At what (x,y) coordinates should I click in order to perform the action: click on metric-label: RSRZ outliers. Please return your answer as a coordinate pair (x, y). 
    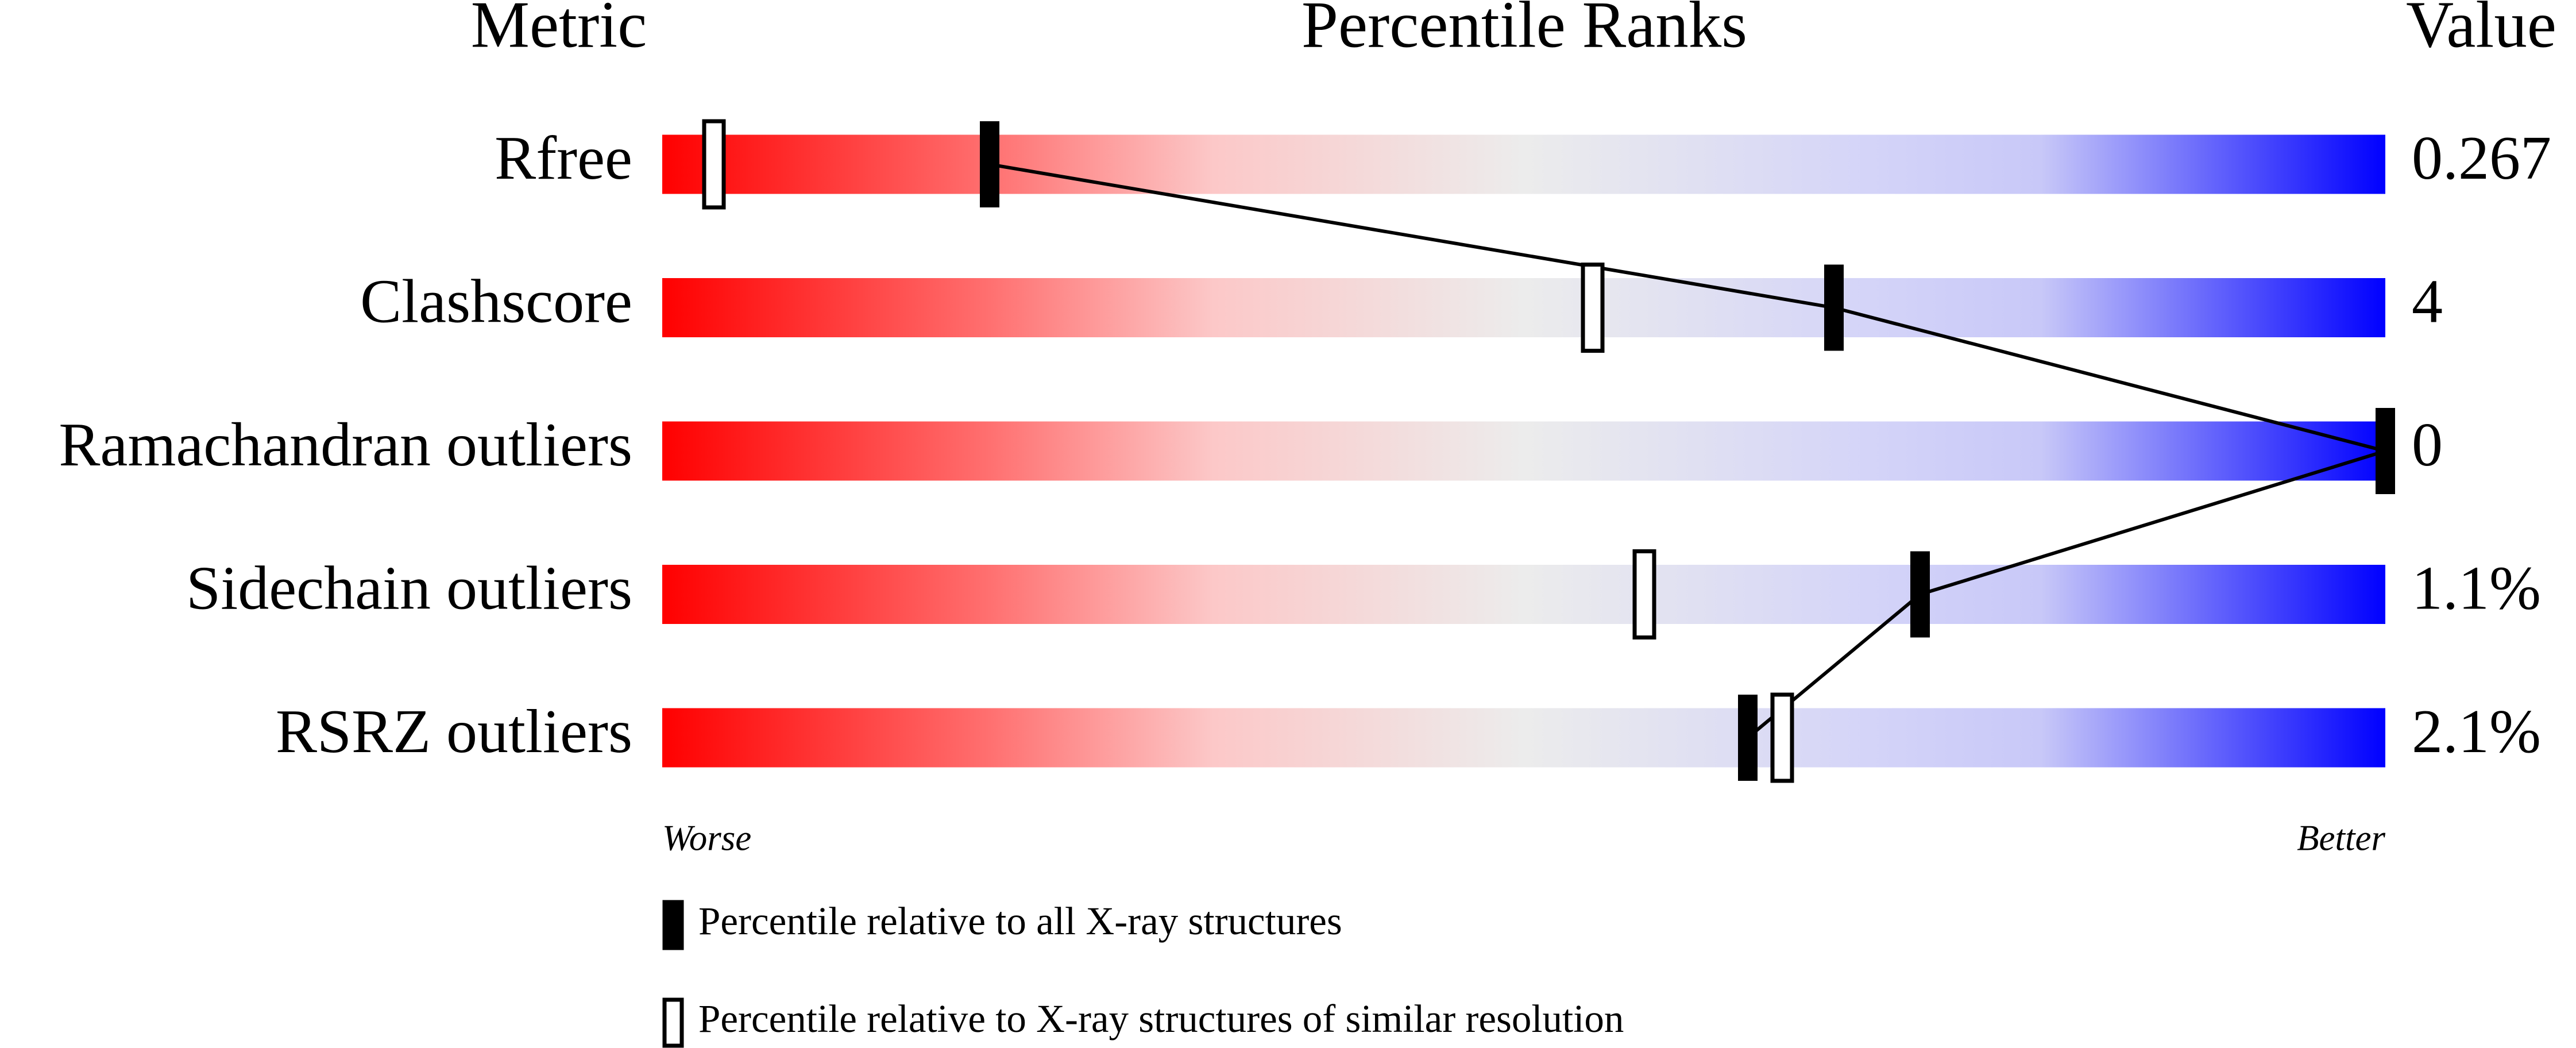
    Looking at the image, I should click on (454, 732).